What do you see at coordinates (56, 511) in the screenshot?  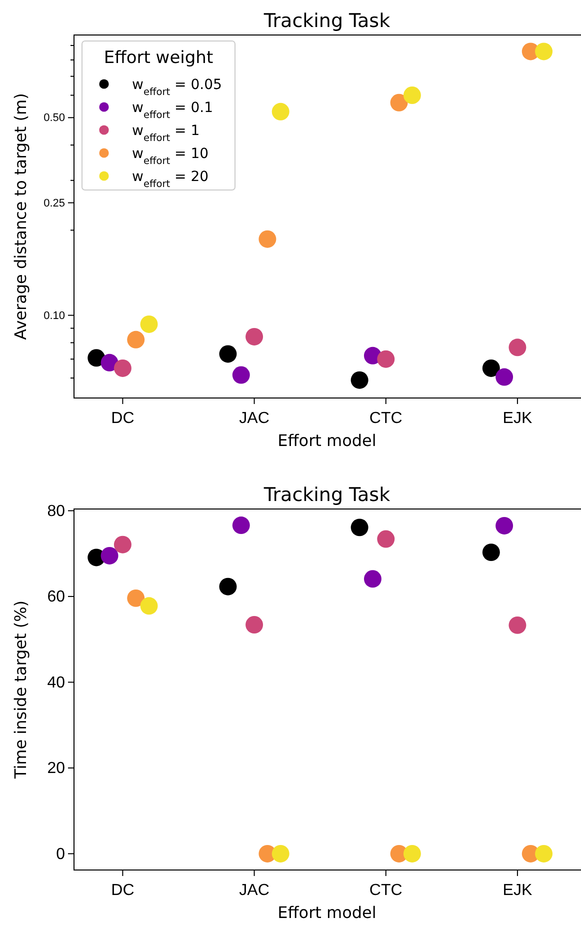 I see `y-tick-label: 80` at bounding box center [56, 511].